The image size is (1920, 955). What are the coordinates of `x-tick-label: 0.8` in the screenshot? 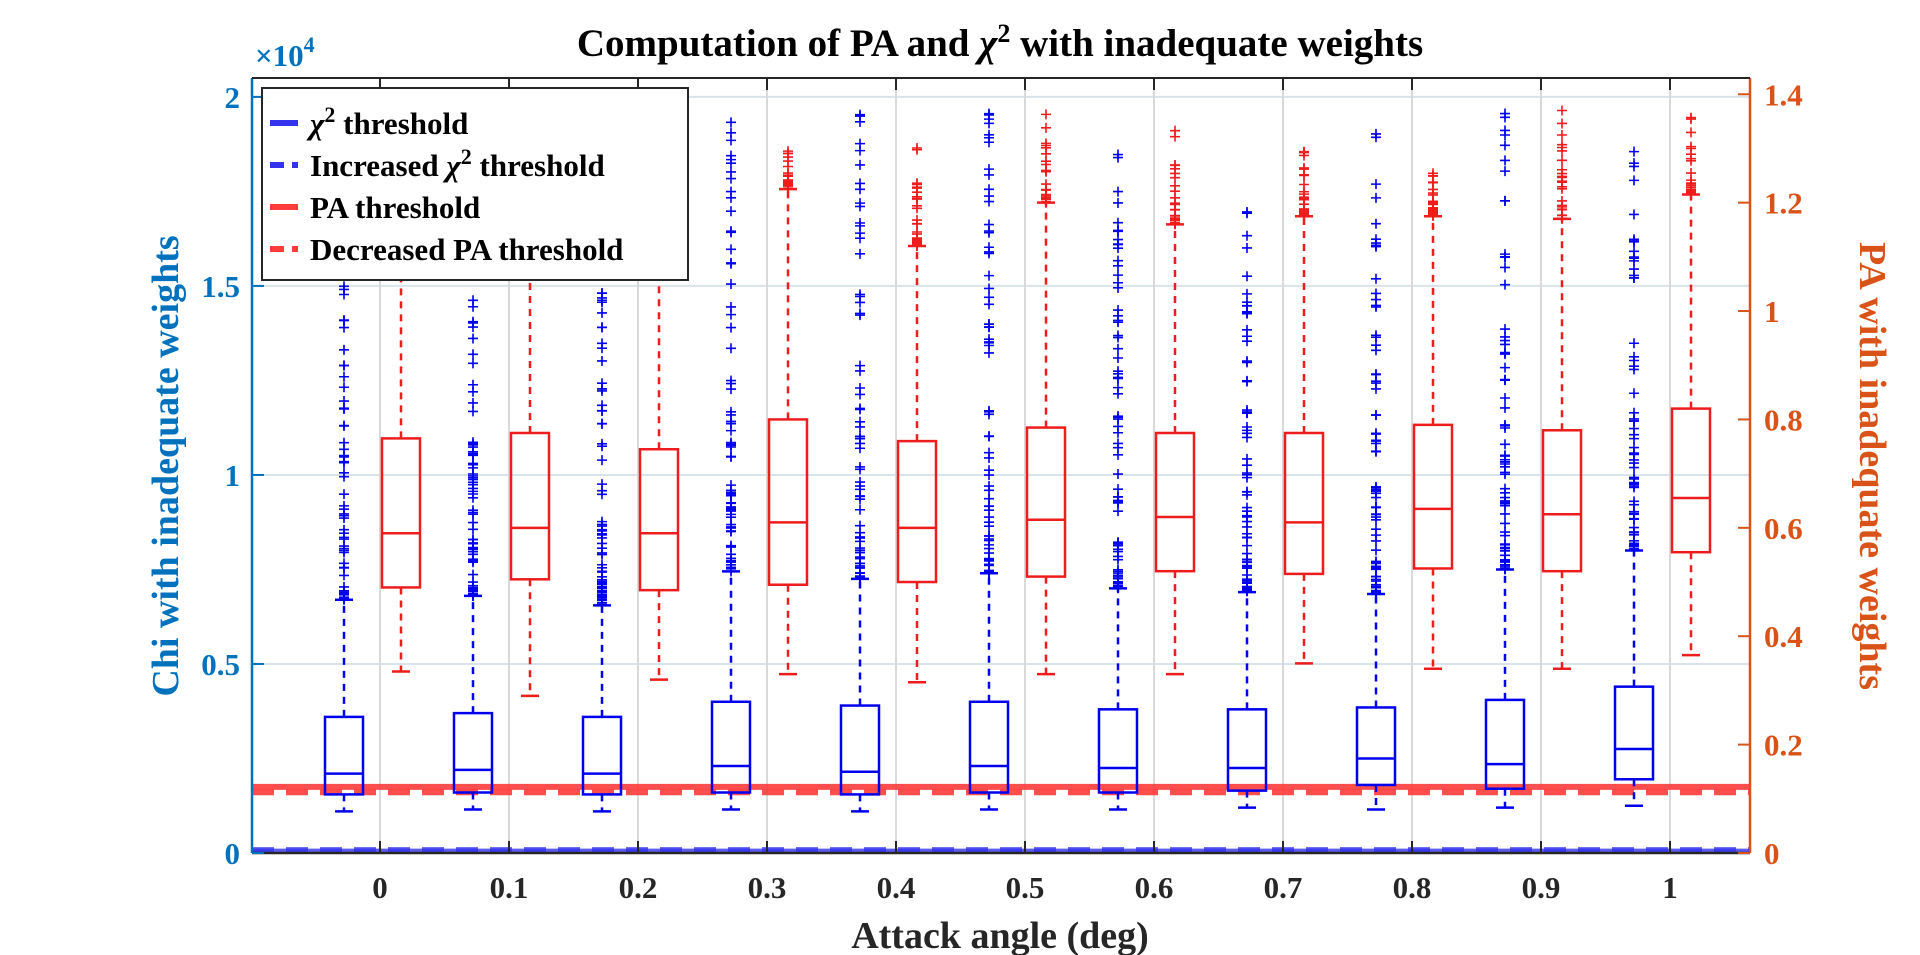 It's located at (1412, 887).